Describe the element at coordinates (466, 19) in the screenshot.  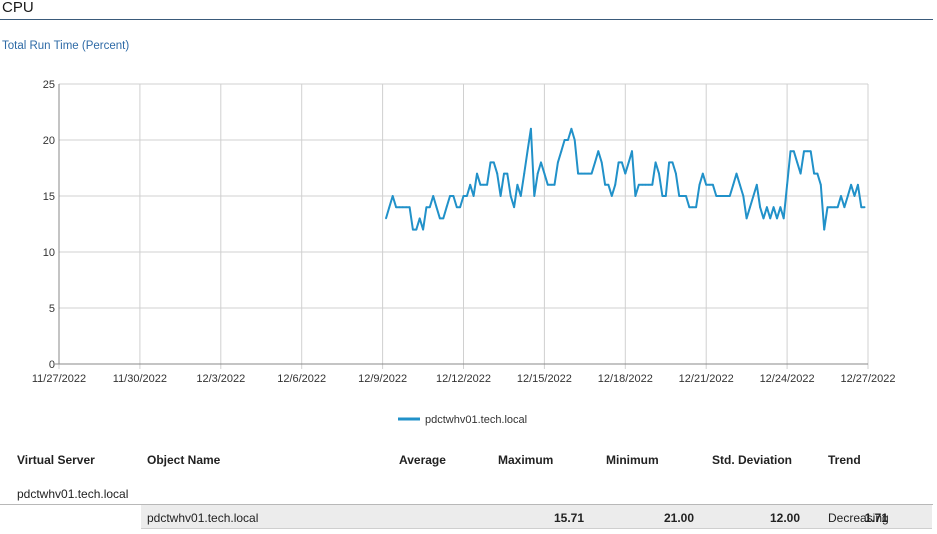
I see `section-divider` at that location.